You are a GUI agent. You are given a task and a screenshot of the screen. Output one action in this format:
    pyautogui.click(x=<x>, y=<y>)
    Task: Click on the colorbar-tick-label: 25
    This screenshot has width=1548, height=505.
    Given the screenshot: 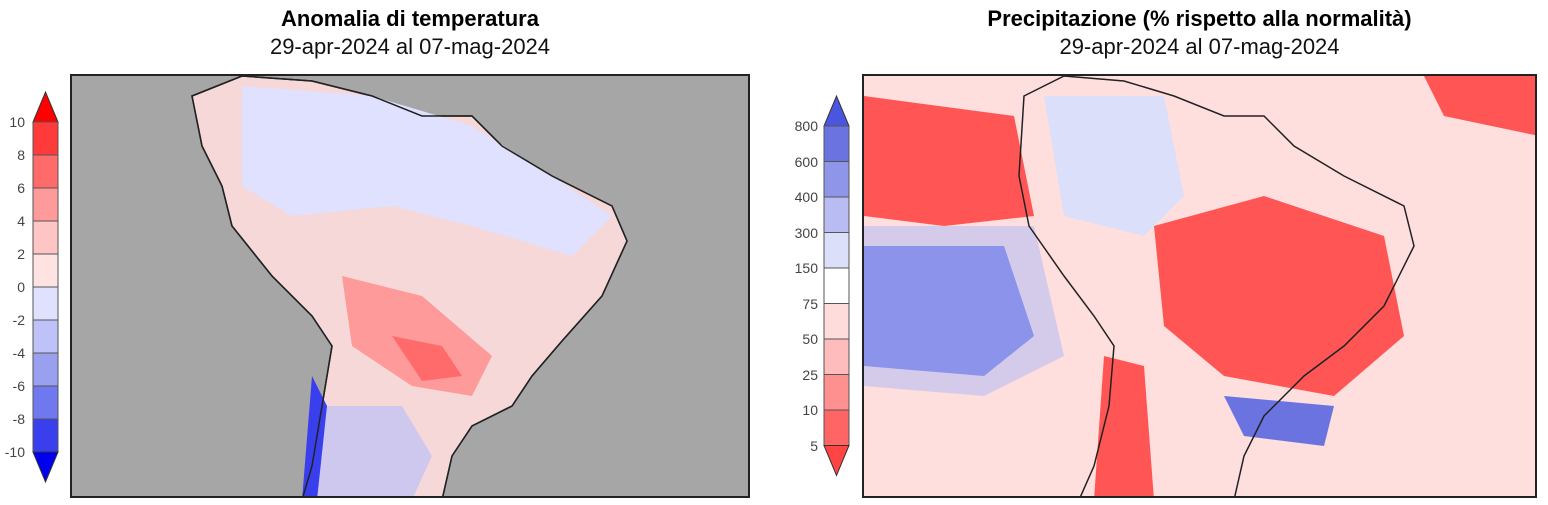 What is the action you would take?
    pyautogui.click(x=810, y=374)
    